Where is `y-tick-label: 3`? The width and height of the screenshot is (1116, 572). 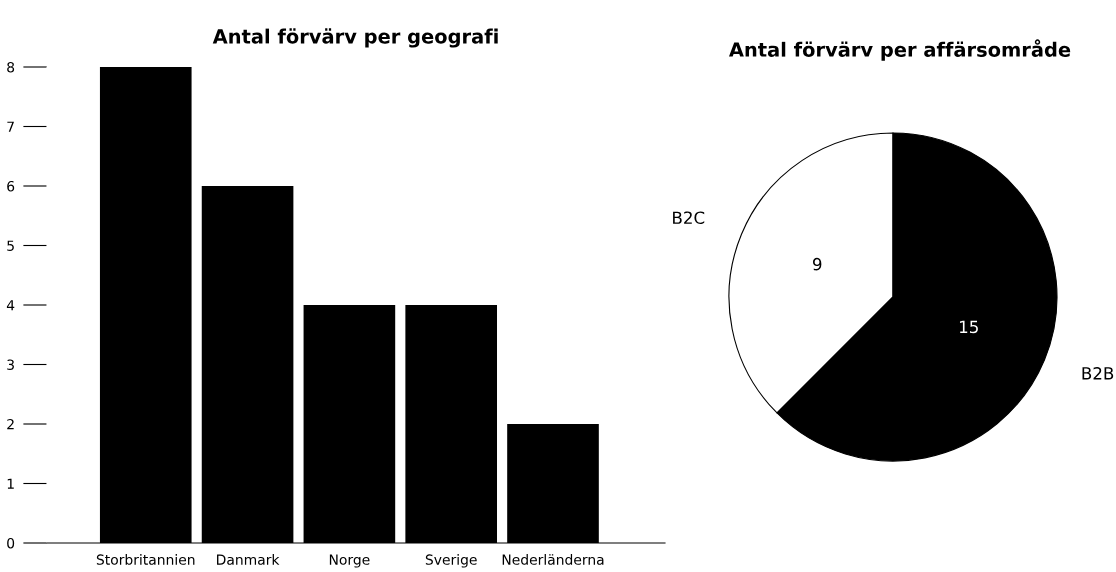 y-tick-label: 3 is located at coordinates (10, 364).